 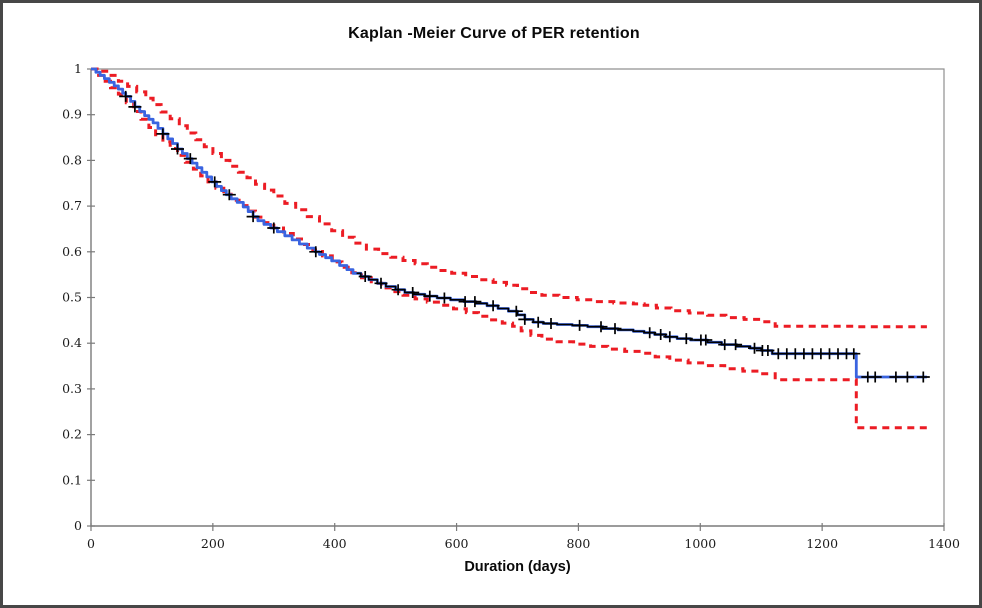 What do you see at coordinates (457, 543) in the screenshot?
I see `x-tick-label: 600` at bounding box center [457, 543].